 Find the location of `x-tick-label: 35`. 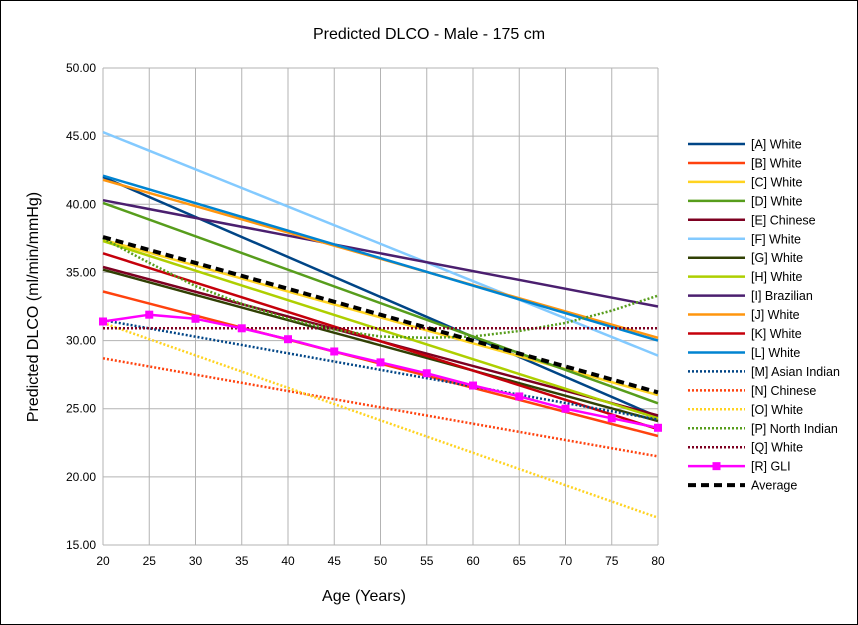

x-tick-label: 35 is located at coordinates (242, 561).